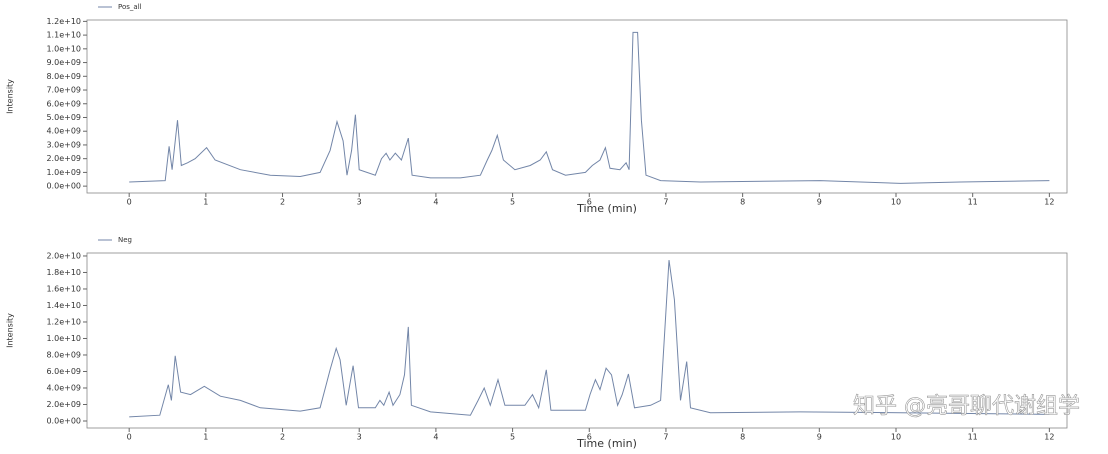 The height and width of the screenshot is (454, 1108). Describe the element at coordinates (125, 240) in the screenshot. I see `legend-label: Neg` at that location.